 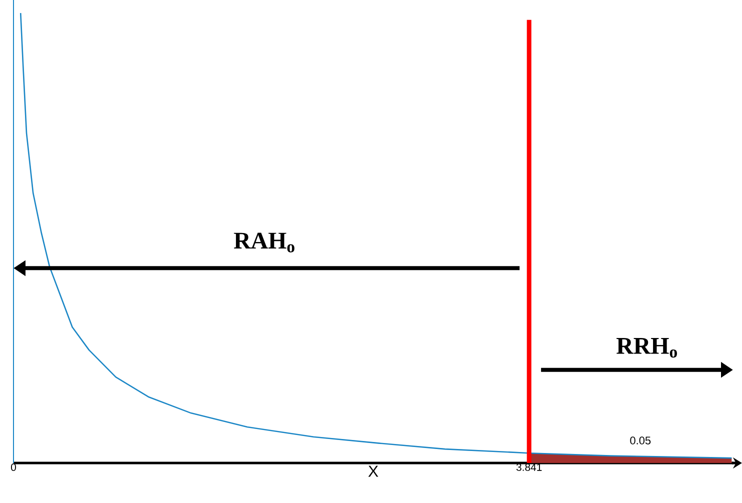 I want to click on x-tick-label: 0, so click(x=13, y=467).